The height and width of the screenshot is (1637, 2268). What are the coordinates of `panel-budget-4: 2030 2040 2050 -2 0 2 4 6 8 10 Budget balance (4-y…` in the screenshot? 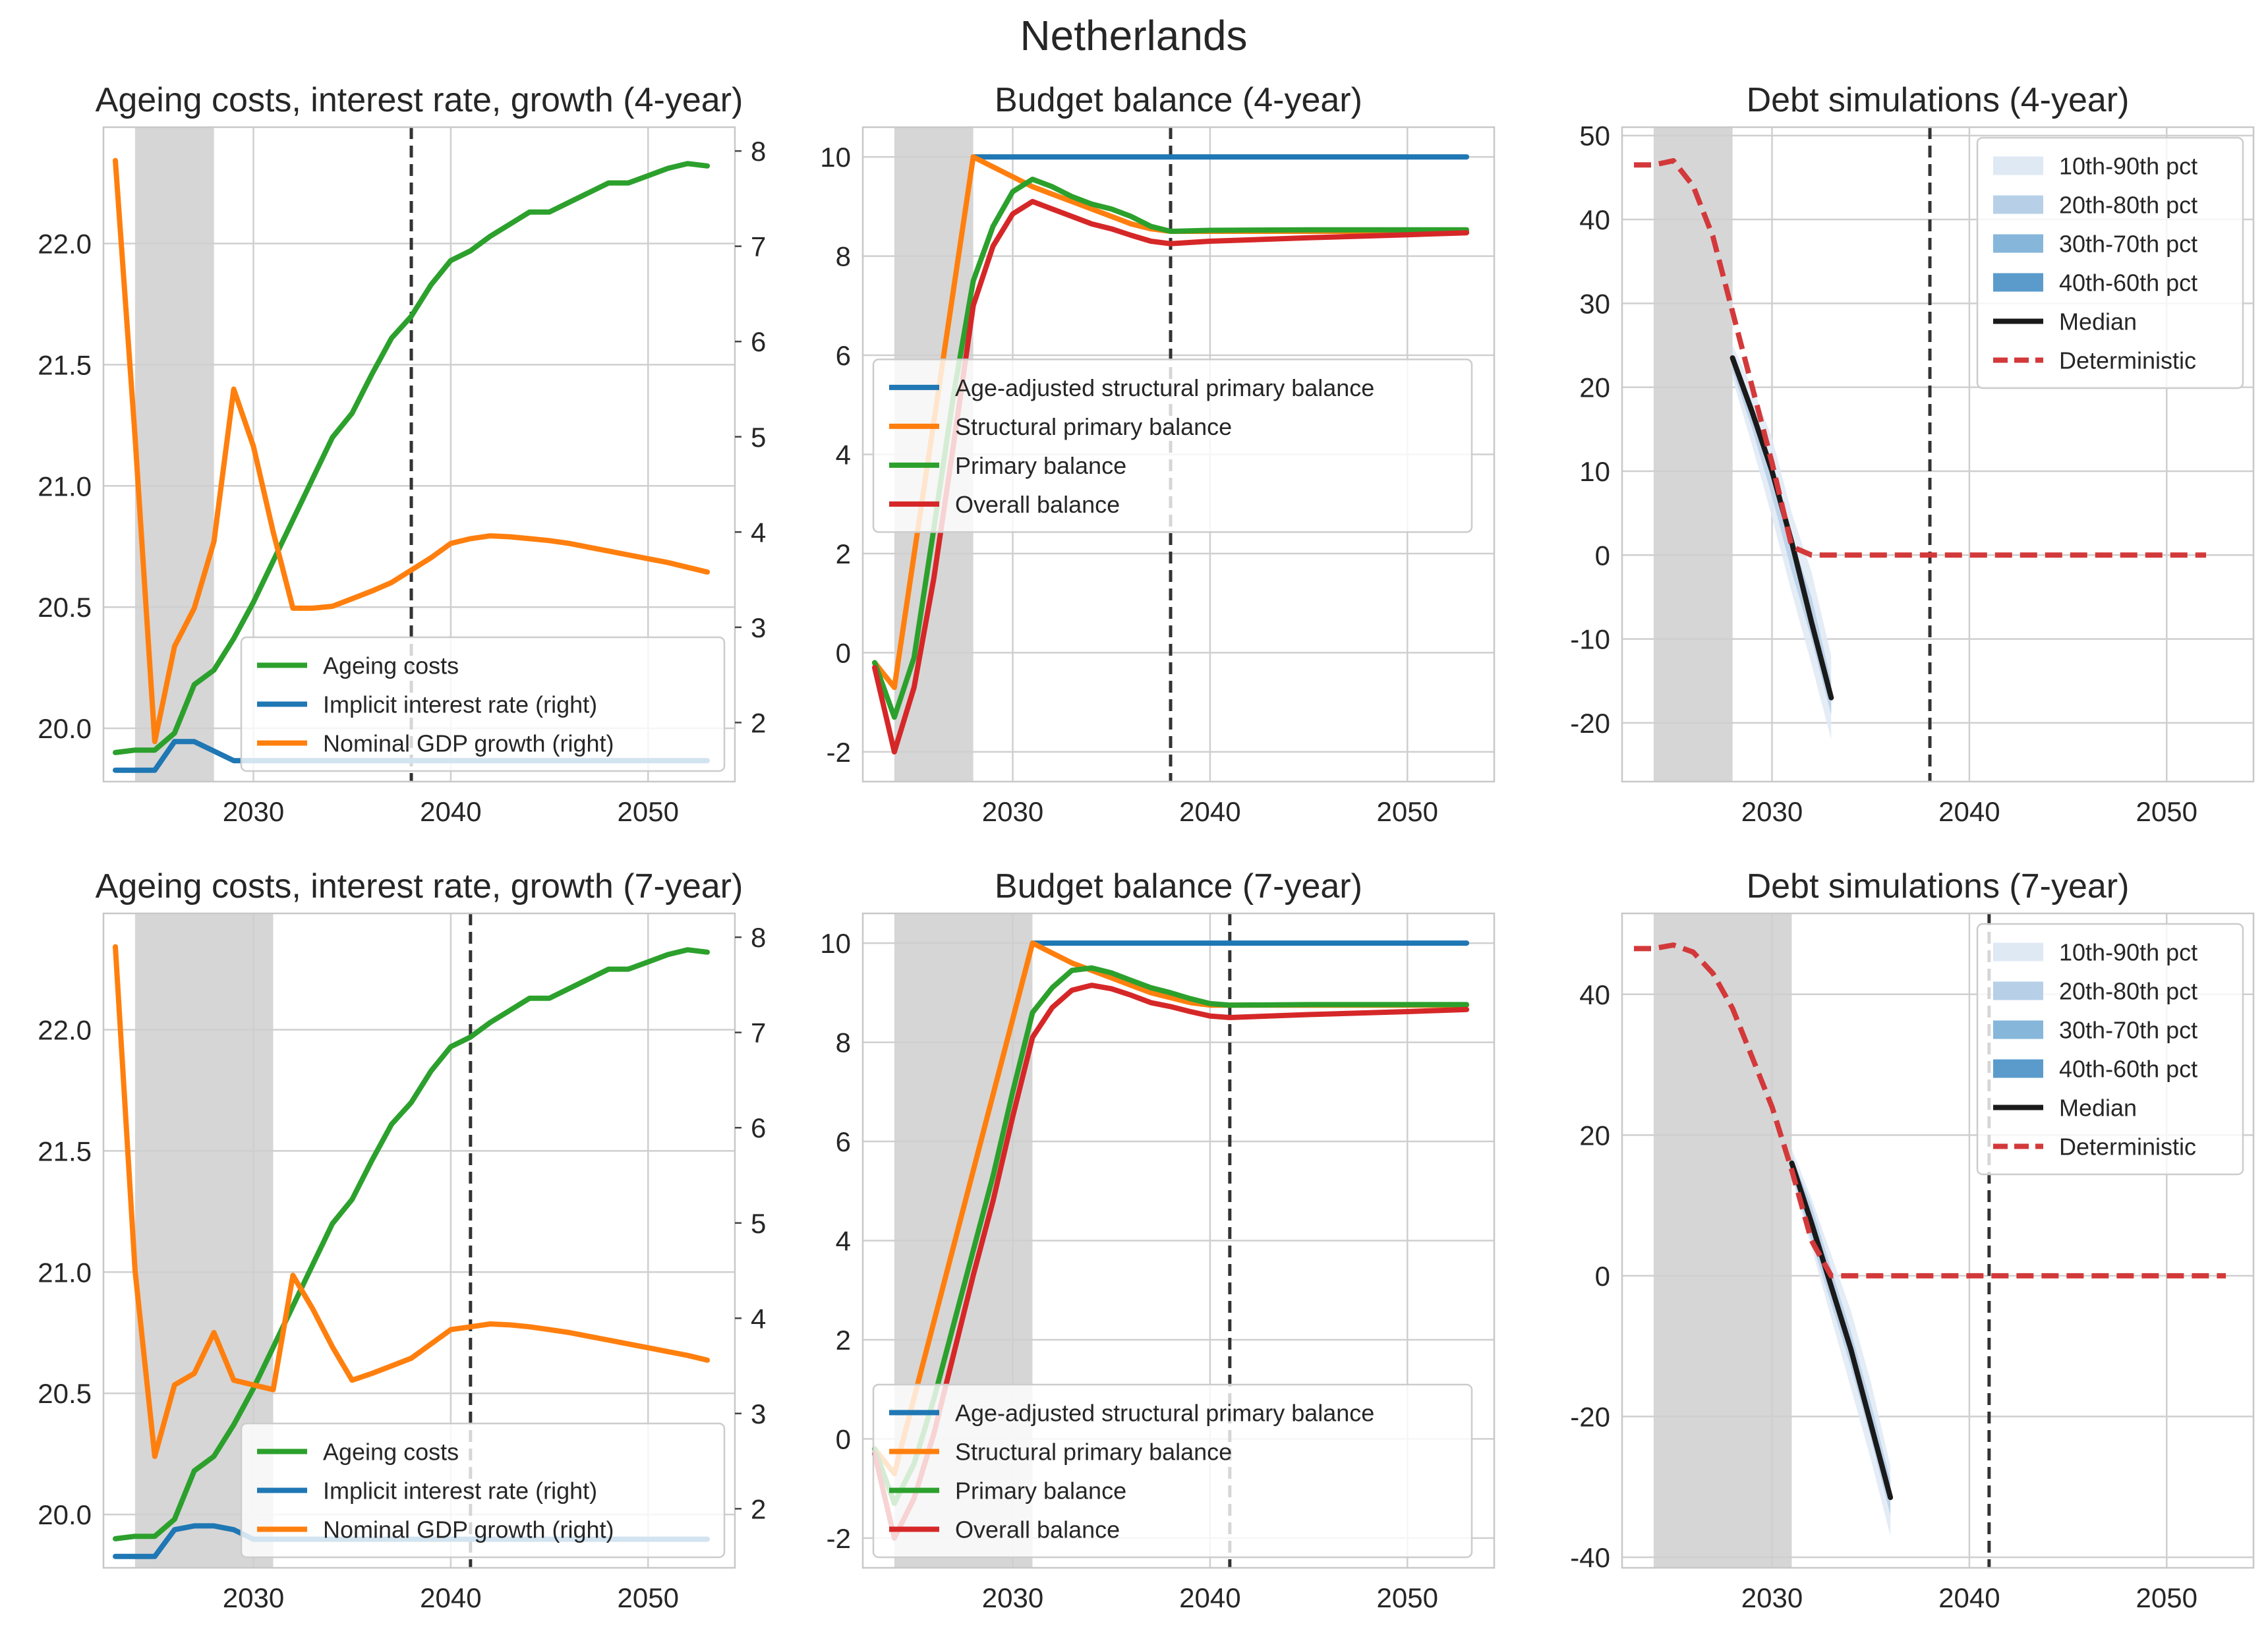 It's located at (1158, 454).